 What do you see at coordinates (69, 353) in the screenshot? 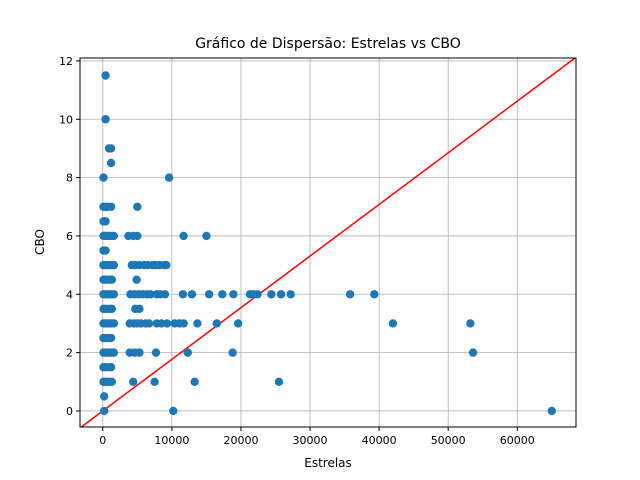
I see `y-tick-label: 2` at bounding box center [69, 353].